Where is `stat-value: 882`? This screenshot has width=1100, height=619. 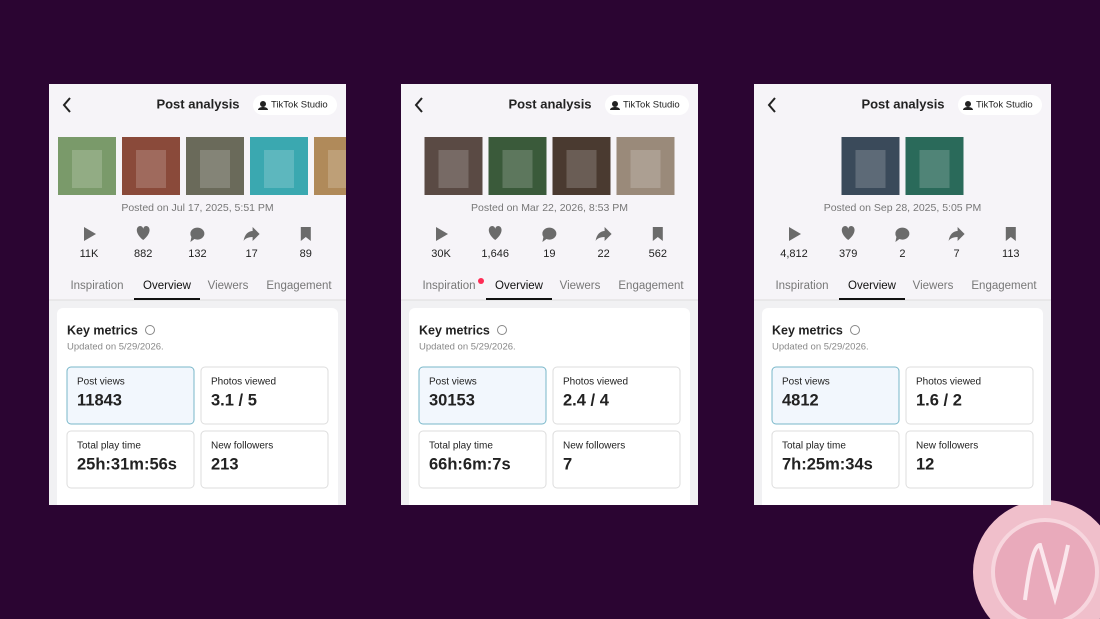
stat-value: 882 is located at coordinates (143, 254).